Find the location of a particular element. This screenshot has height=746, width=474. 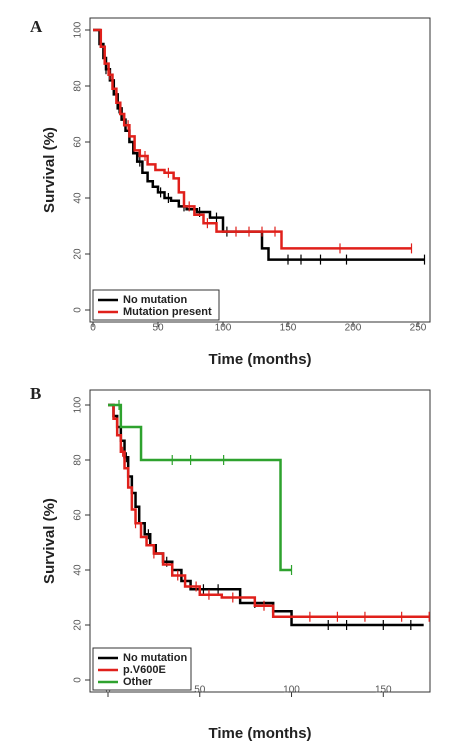

x-tick-label: 250 is located at coordinates (418, 328).